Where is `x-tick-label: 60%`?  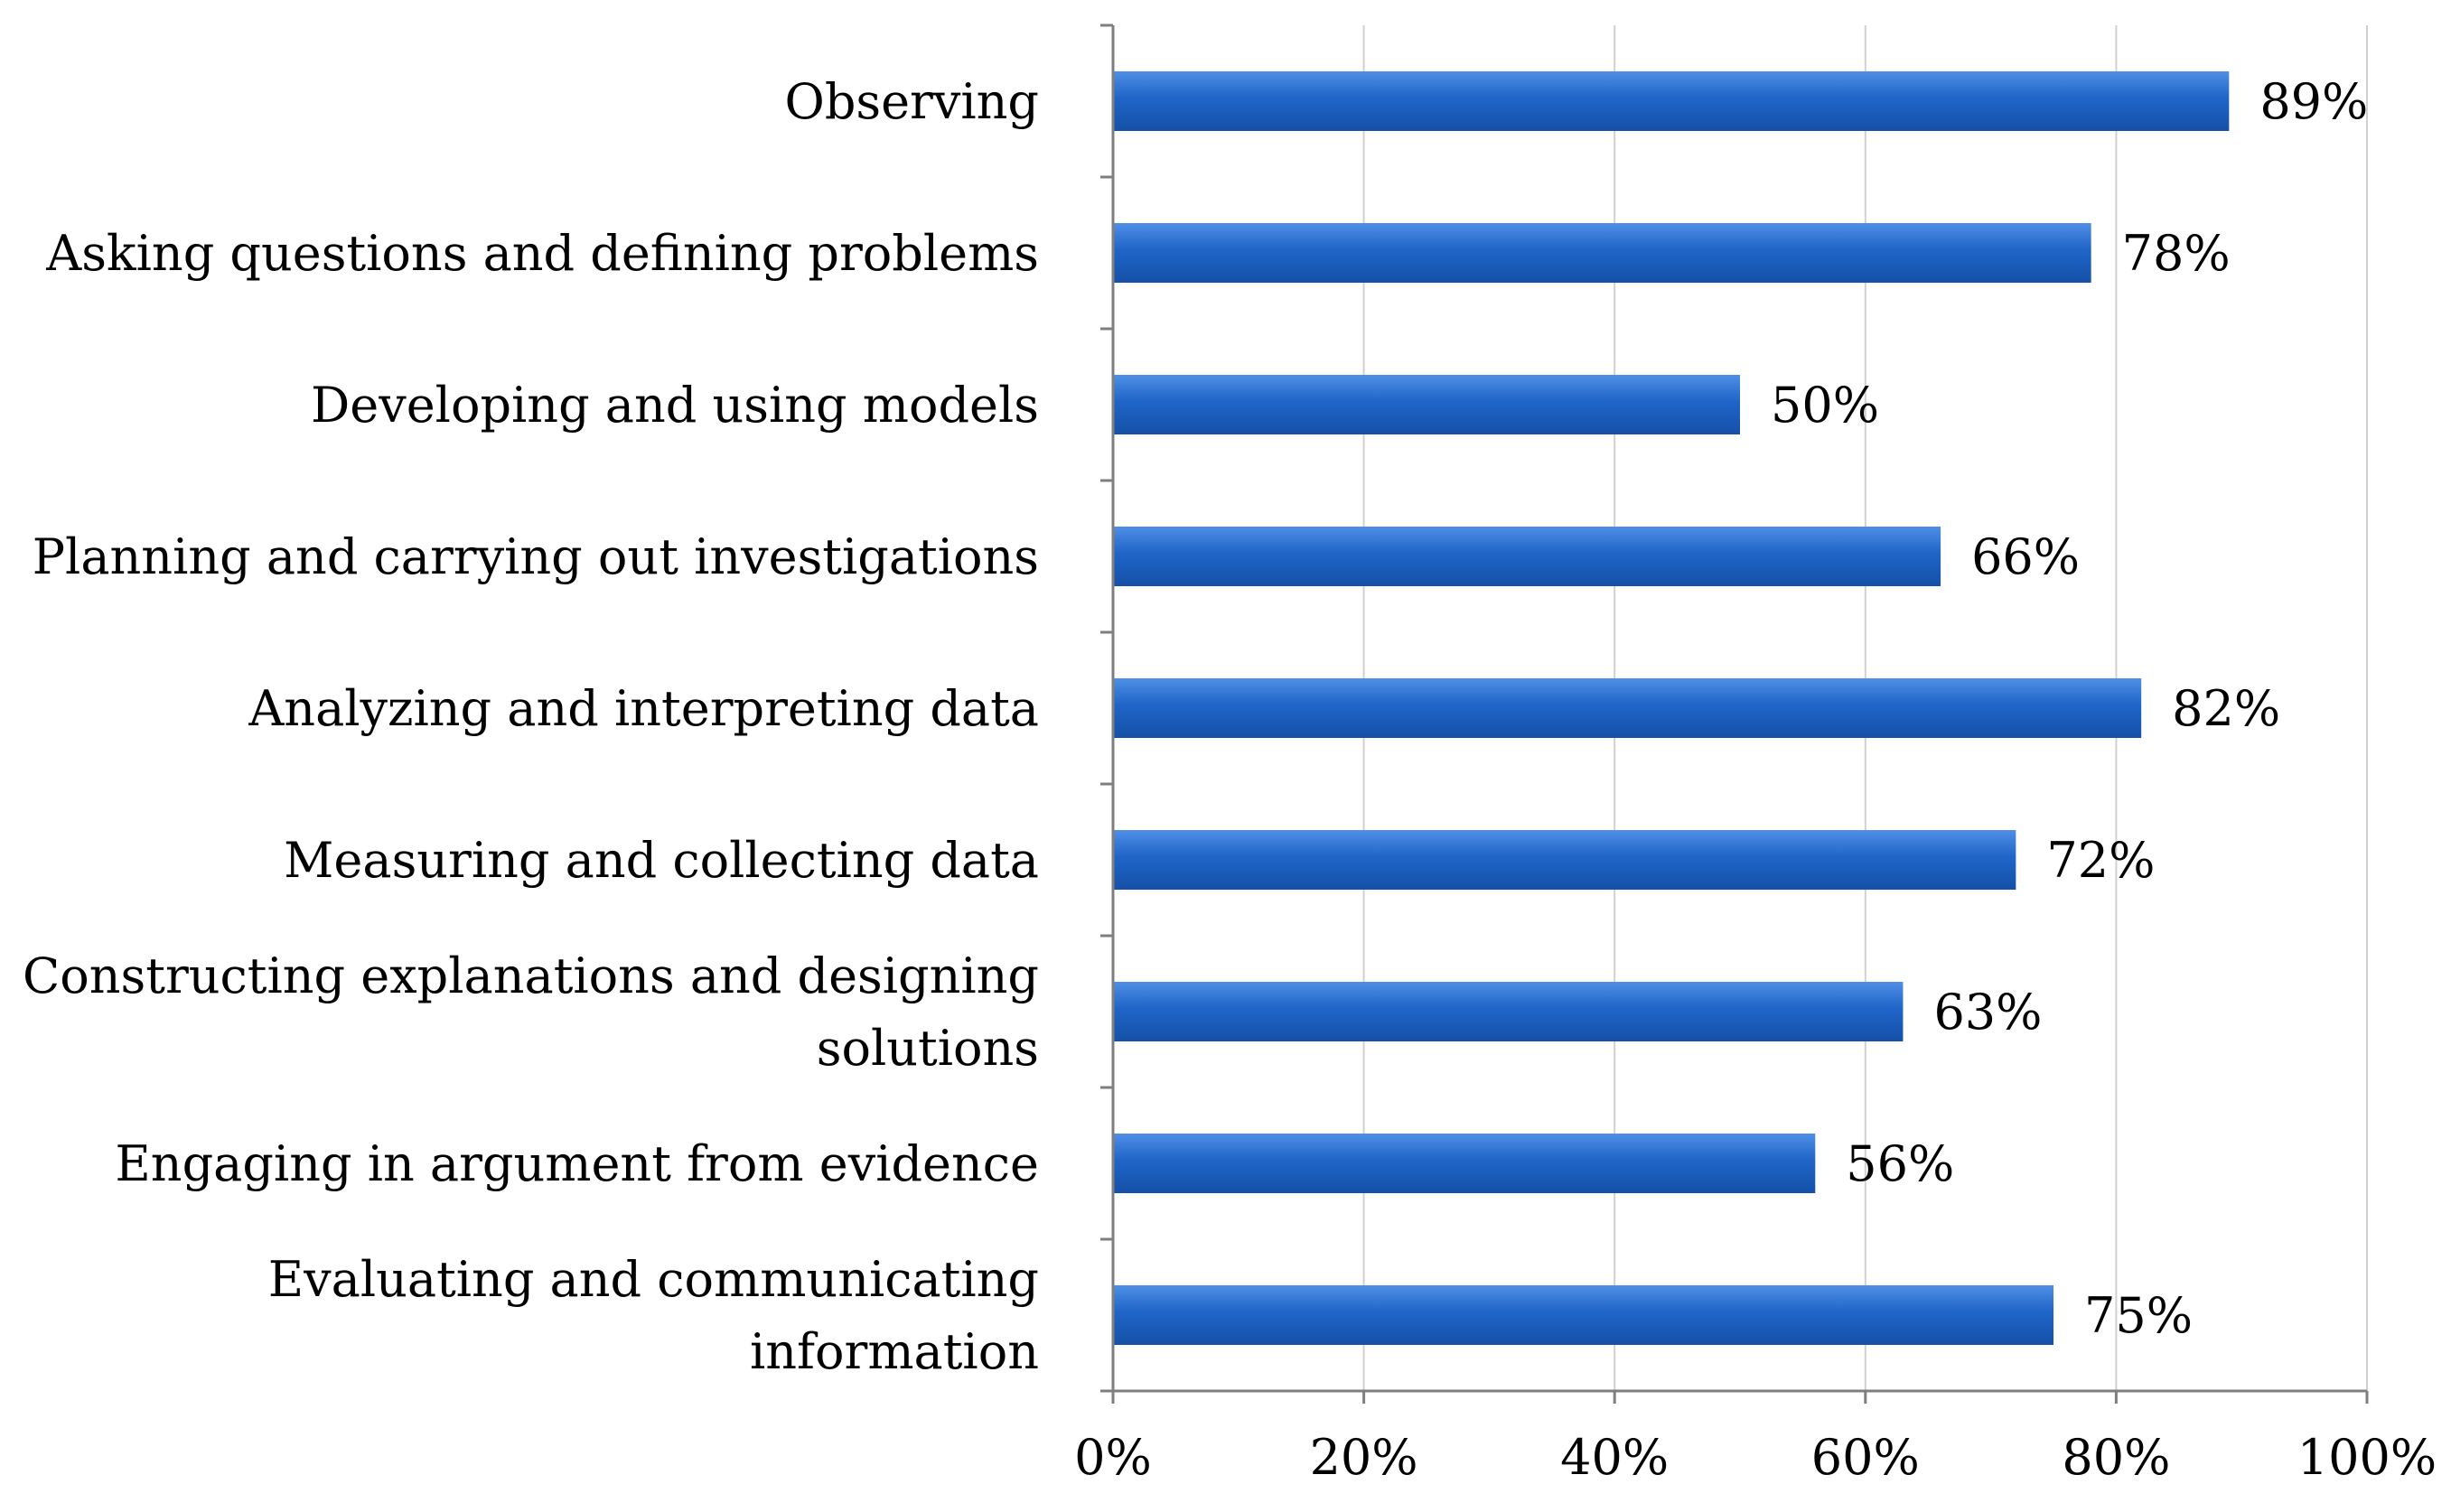
x-tick-label: 60% is located at coordinates (1865, 1457).